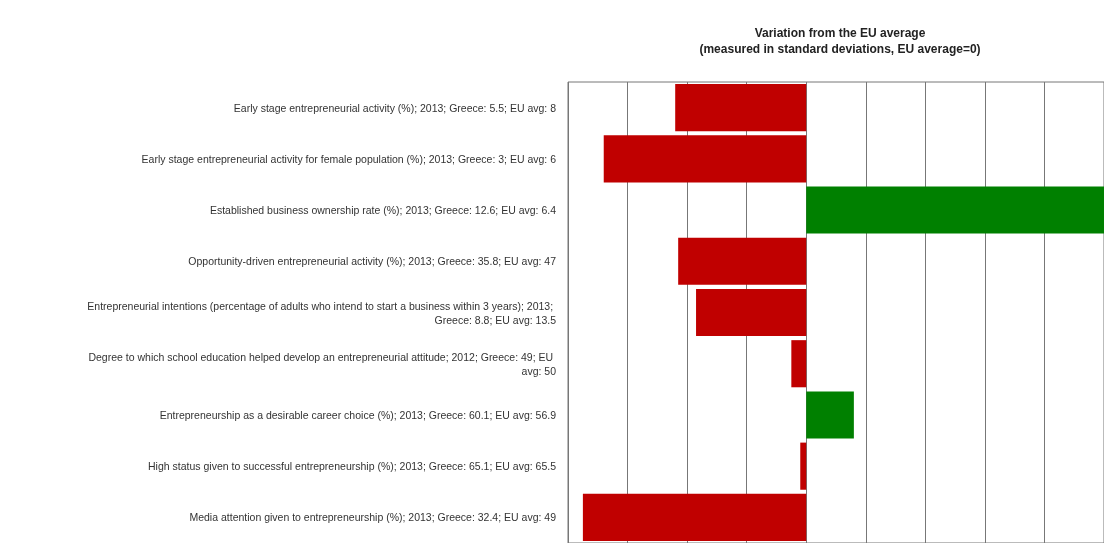  Describe the element at coordinates (372, 261) in the screenshot. I see `y-tick-label: Opportunity-driven entrepreneurial activity (%); 2013; Greece: 35.8; EU avg: 47` at that location.